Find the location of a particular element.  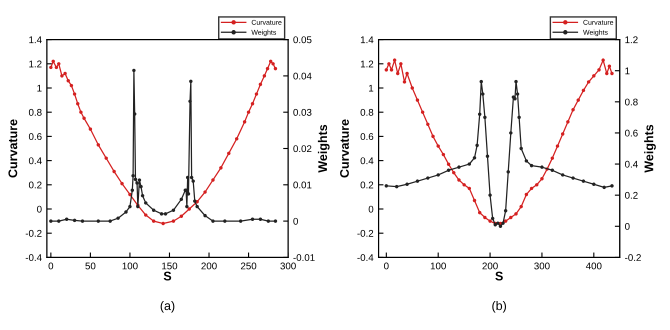

y2-tick-label: 0.8 is located at coordinates (631, 102).